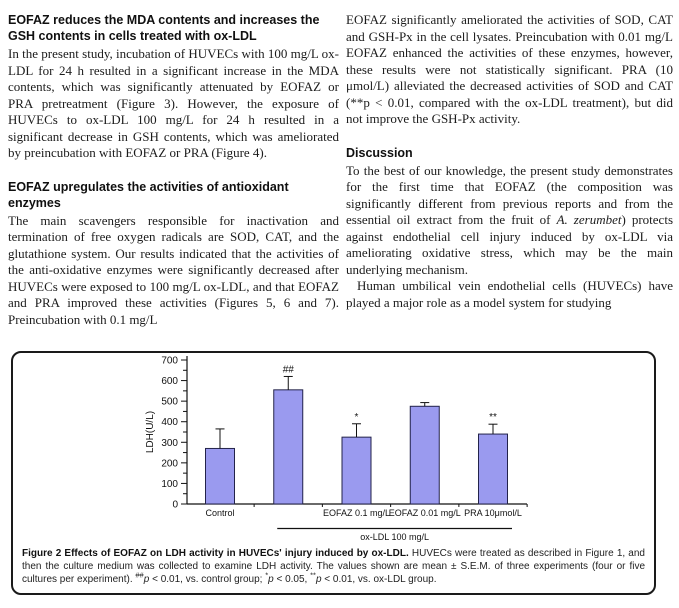 This screenshot has width=679, height=608. Describe the element at coordinates (169, 361) in the screenshot. I see `y-tick-label: 700` at that location.